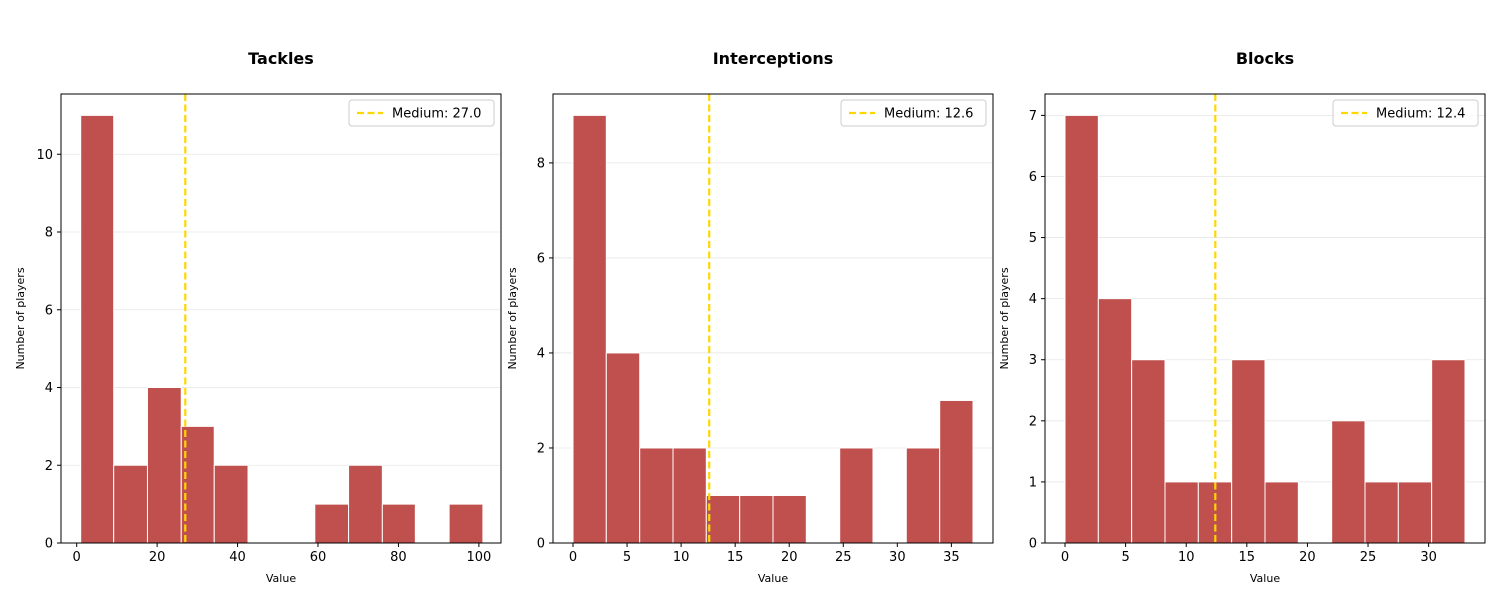 This screenshot has width=1500, height=604. What do you see at coordinates (281, 58) in the screenshot?
I see `chart-title: Tackles` at bounding box center [281, 58].